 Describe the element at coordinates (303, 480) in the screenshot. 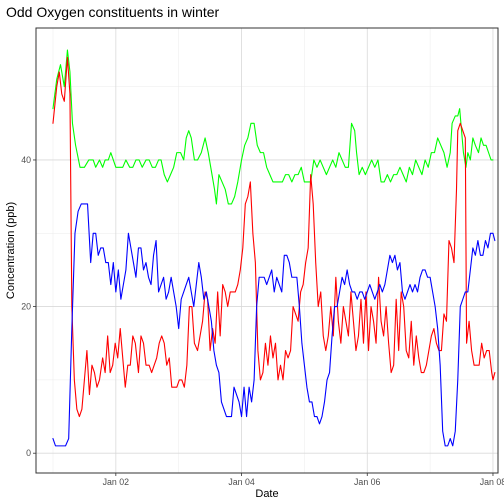

I see `x-axis: Jan 02 Jan 04 Jan 06 Jan 08` at that location.